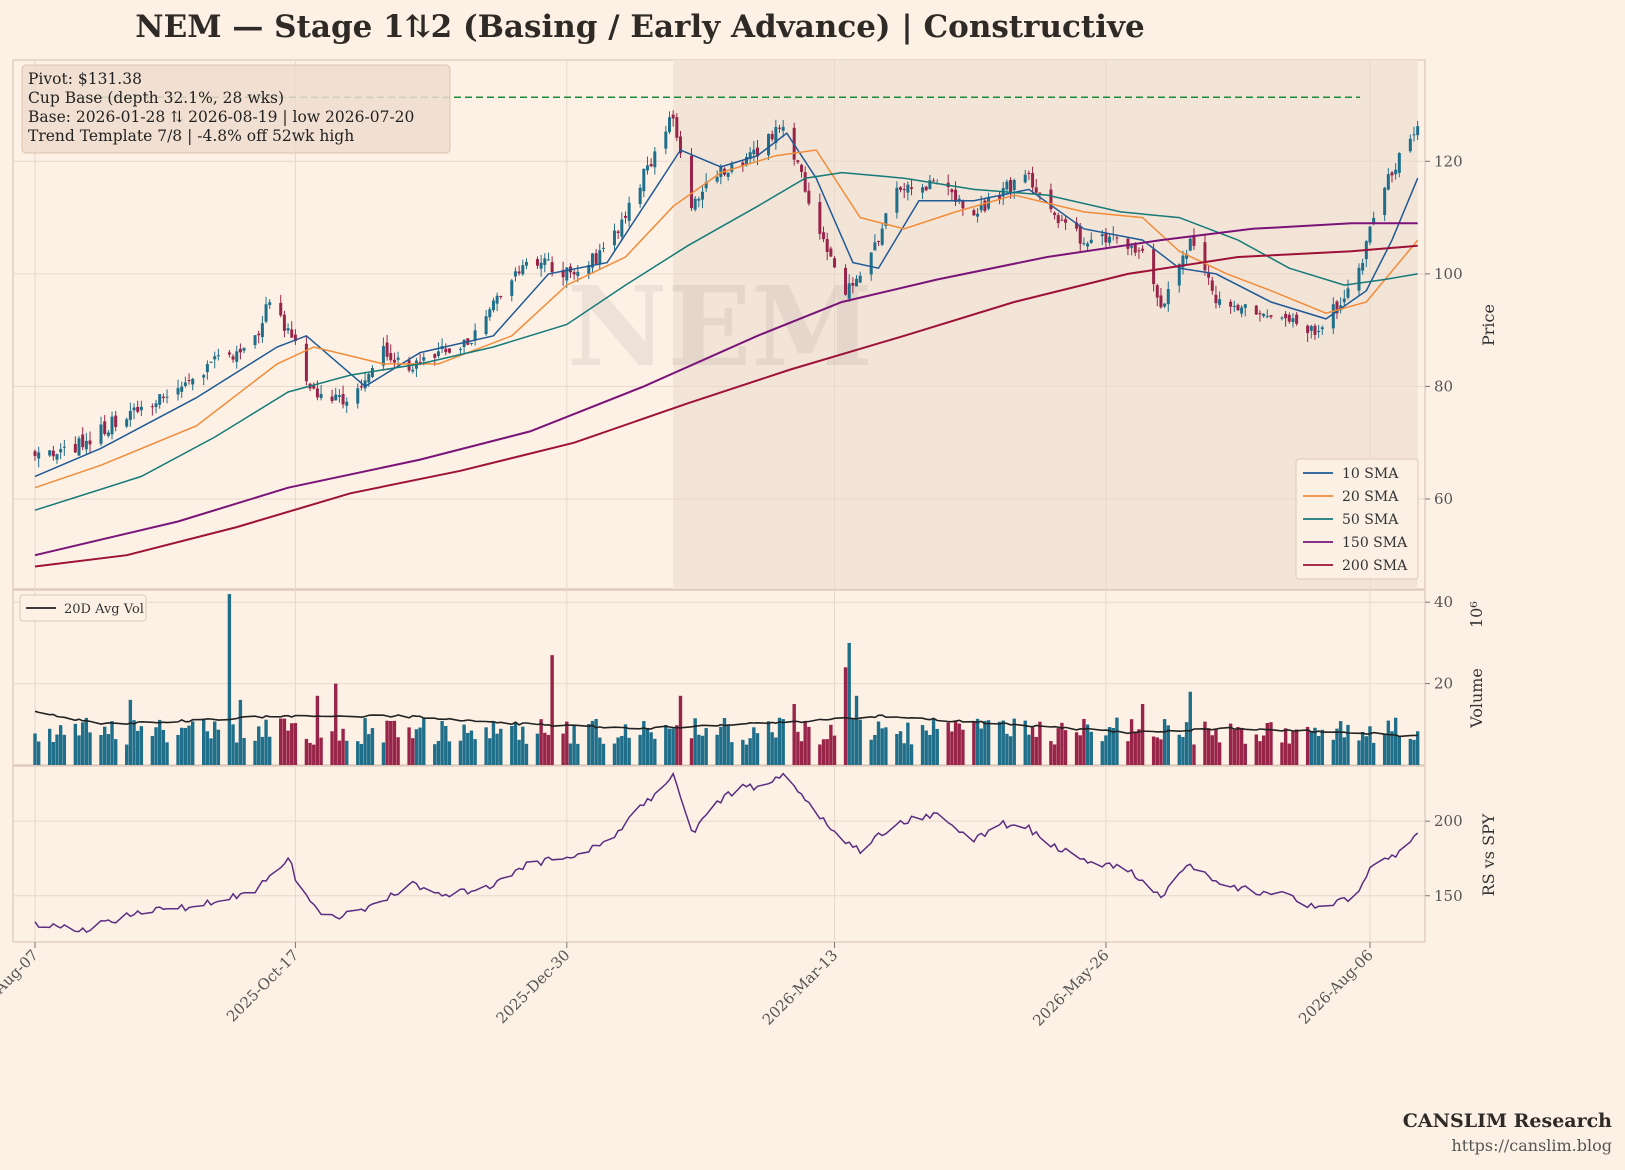 The width and height of the screenshot is (1625, 1170). Describe the element at coordinates (726, 724) in the screenshot. I see `avg-volume-line` at that location.